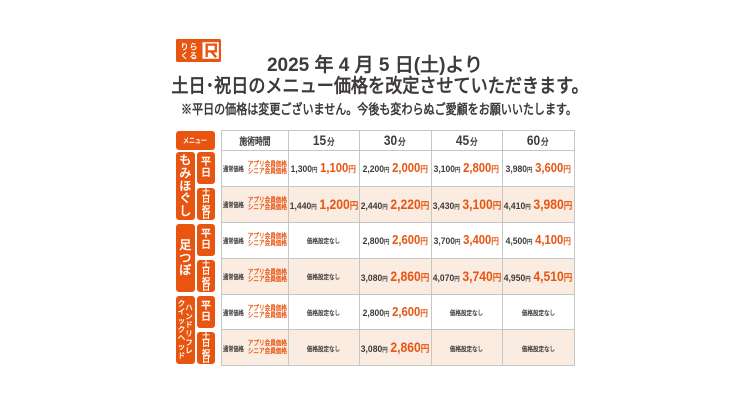  I want to click on price-pair: 1,440円 1,200円, so click(324, 204).